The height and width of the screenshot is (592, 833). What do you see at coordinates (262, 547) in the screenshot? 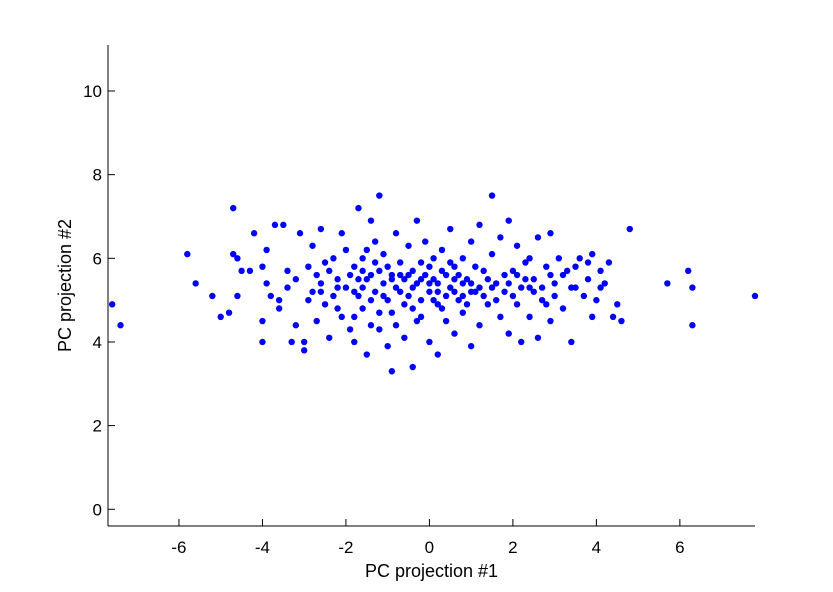
I see `x-tick-label: -4` at bounding box center [262, 547].